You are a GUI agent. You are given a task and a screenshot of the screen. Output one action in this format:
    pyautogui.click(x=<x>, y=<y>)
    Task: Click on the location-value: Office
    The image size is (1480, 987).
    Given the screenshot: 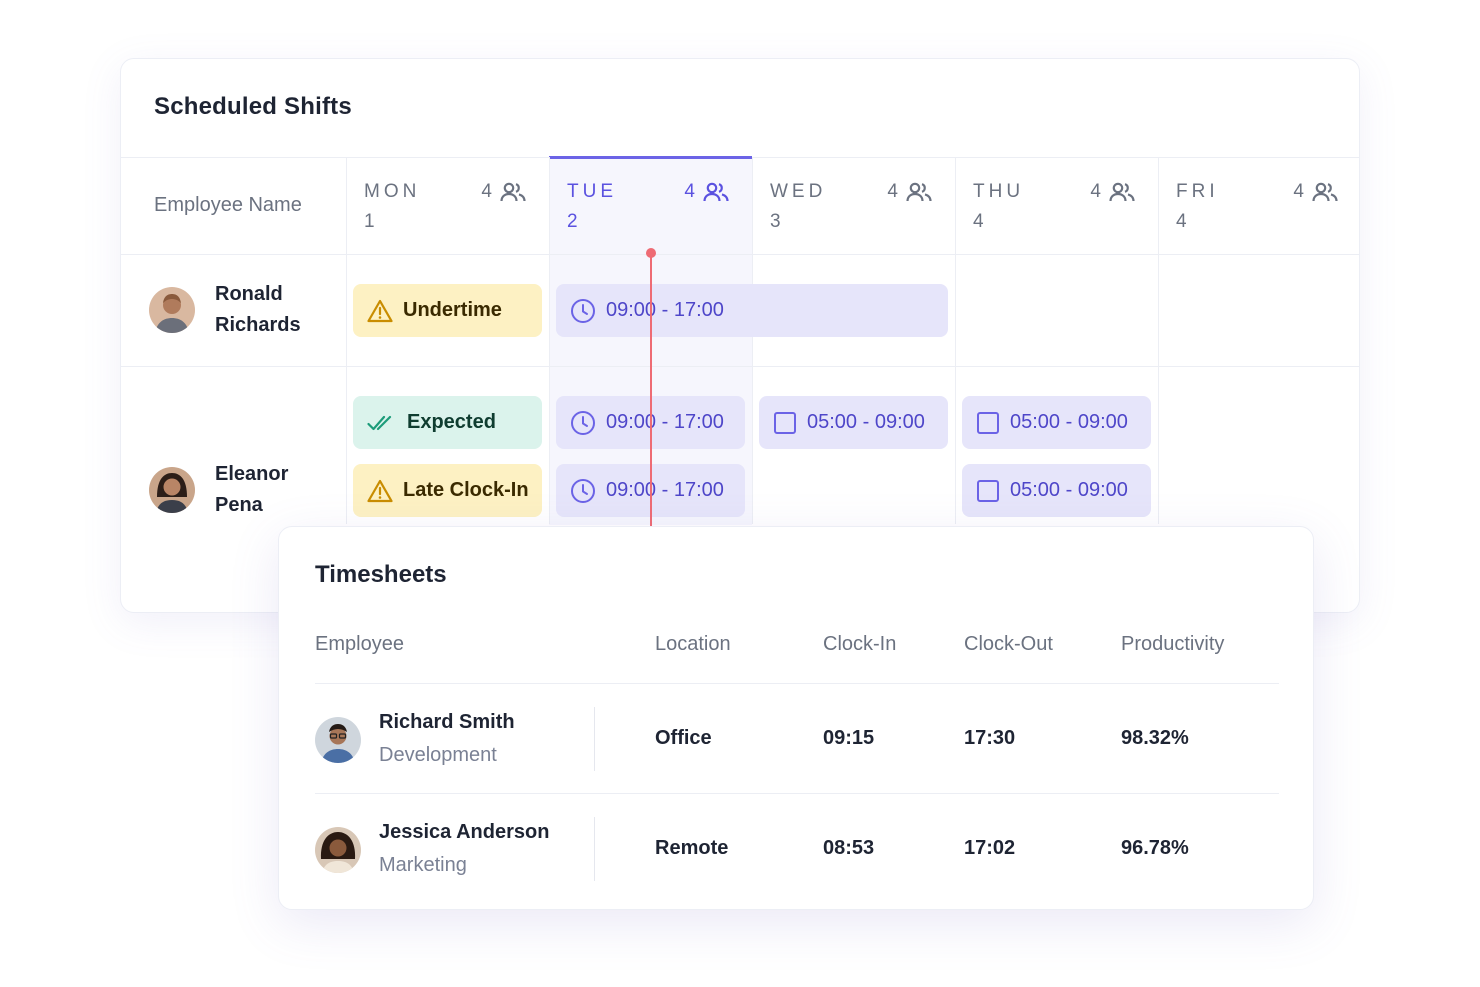 What is the action you would take?
    pyautogui.click(x=683, y=738)
    